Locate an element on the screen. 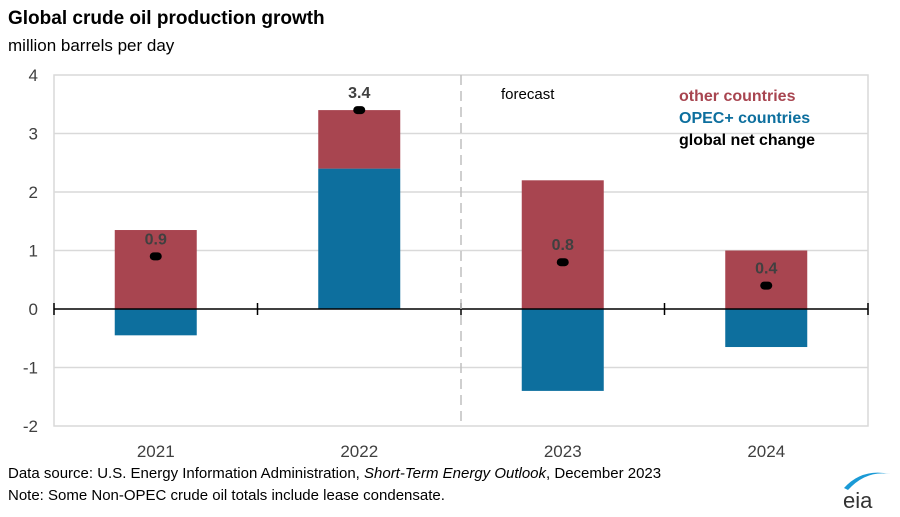  y-tick-label: 4 is located at coordinates (33, 75).